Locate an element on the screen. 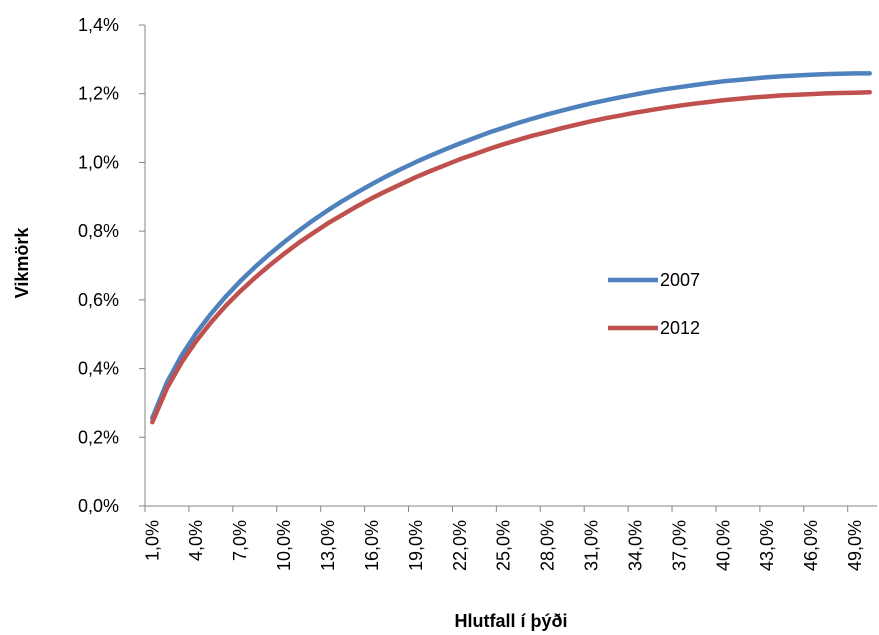 The width and height of the screenshot is (879, 635). x-tick-label: 40,0% is located at coordinates (723, 545).